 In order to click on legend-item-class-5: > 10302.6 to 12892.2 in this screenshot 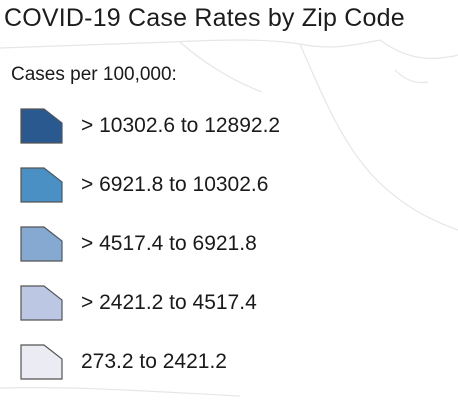, I will do `click(228, 127)`.